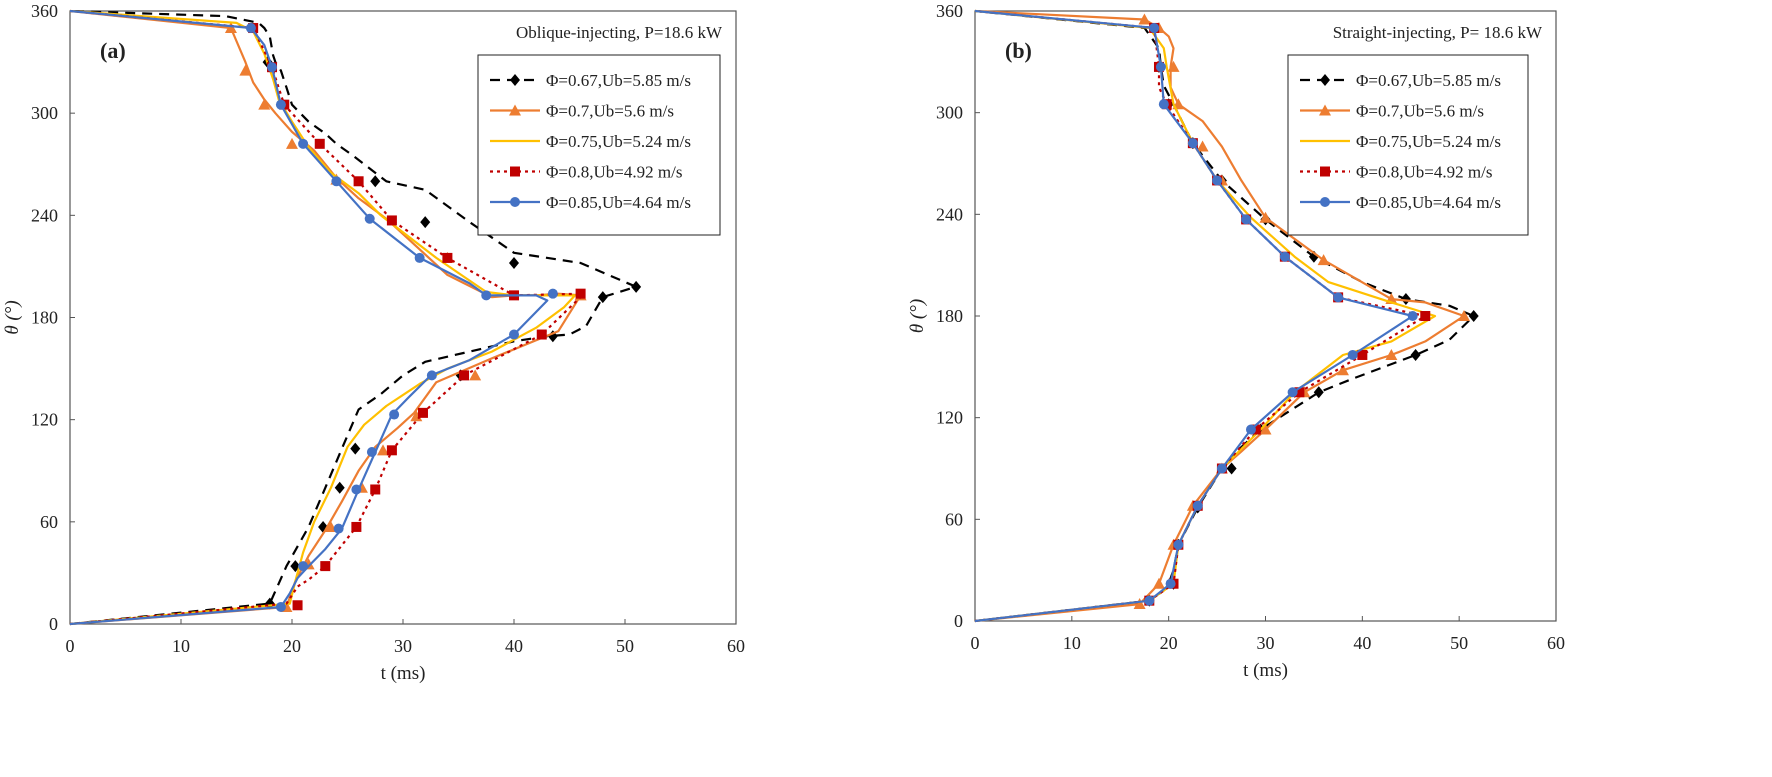 This screenshot has height=777, width=1772. I want to click on chart-a-x-tick-label: 60, so click(736, 646).